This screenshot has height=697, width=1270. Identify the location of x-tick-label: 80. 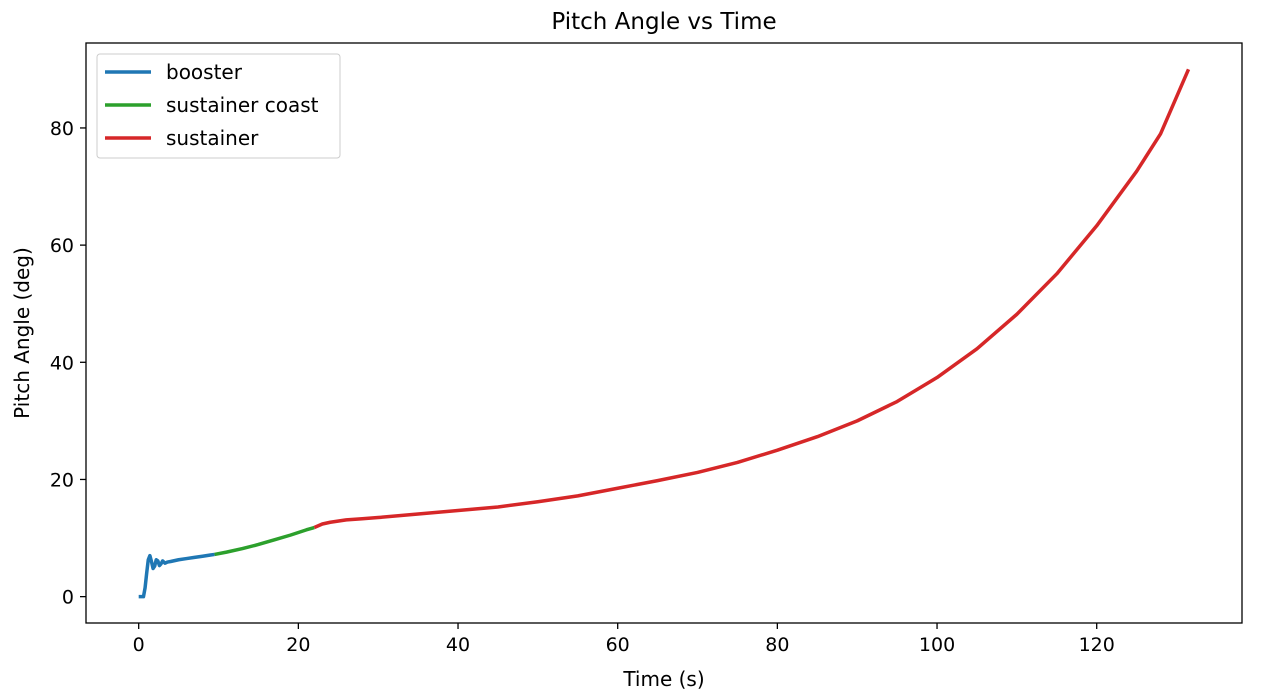
(777, 645).